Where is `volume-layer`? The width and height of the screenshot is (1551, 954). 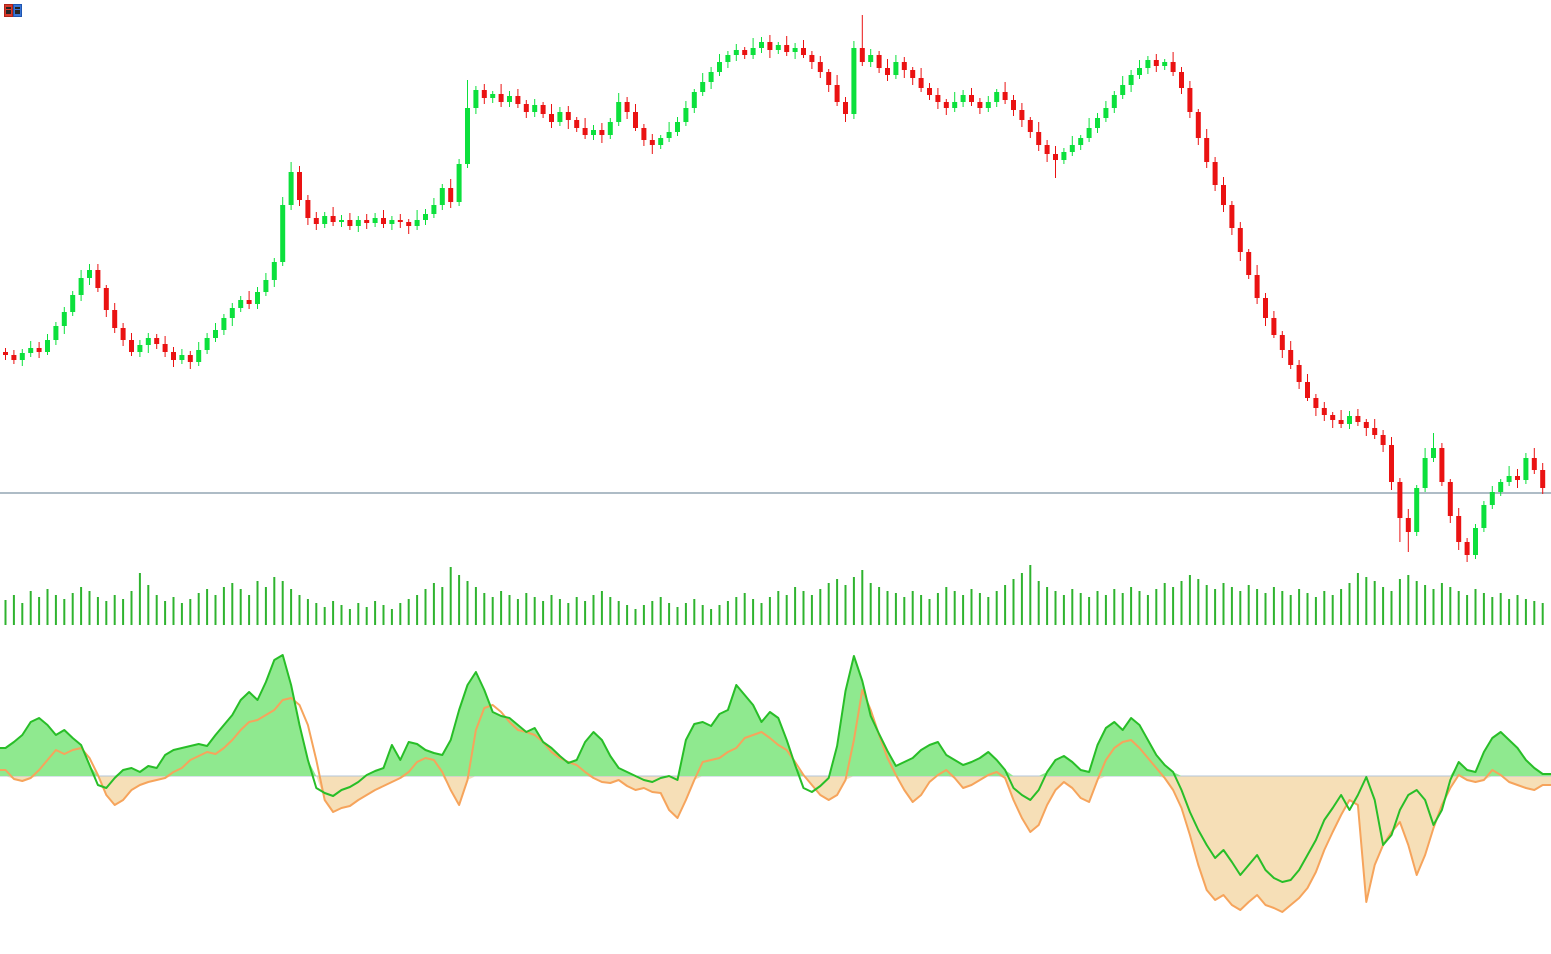
volume-layer is located at coordinates (774, 595).